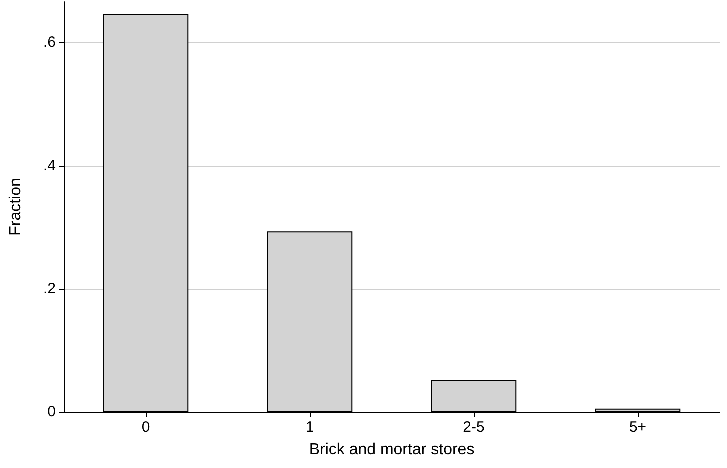  What do you see at coordinates (310, 427) in the screenshot?
I see `x-tick-label: 1` at bounding box center [310, 427].